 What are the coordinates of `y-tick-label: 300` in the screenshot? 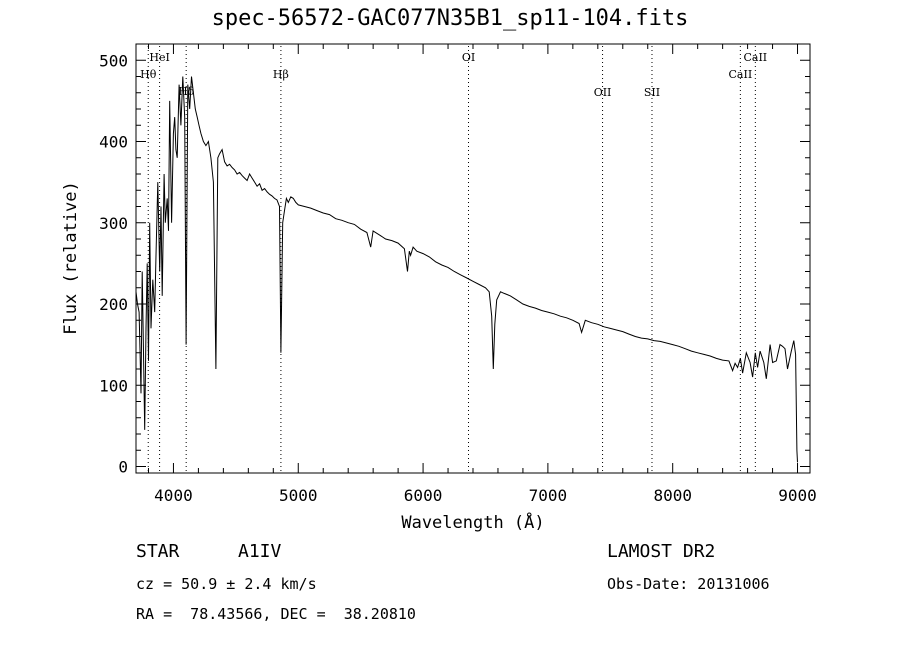 It's located at (113, 223).